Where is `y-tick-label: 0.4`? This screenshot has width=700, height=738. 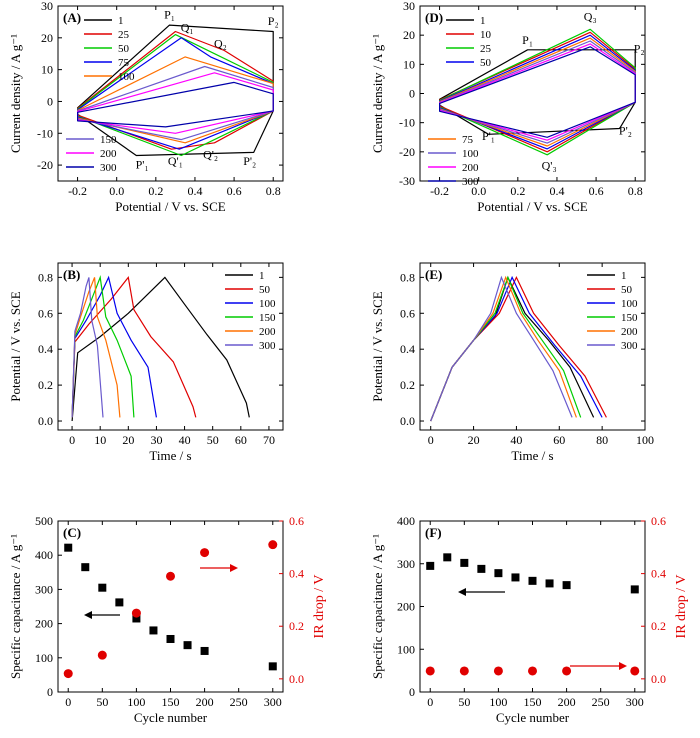 y-tick-label: 0.4 is located at coordinates (407, 349).